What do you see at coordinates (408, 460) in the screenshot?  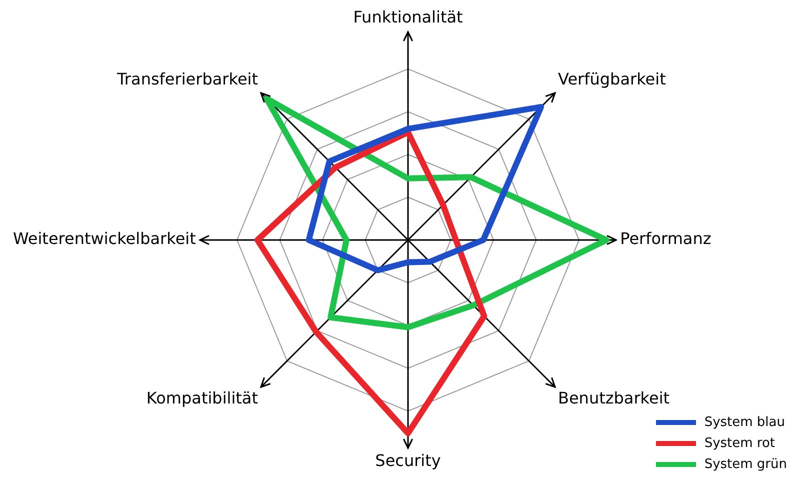 I see `spoke-label: Security` at bounding box center [408, 460].